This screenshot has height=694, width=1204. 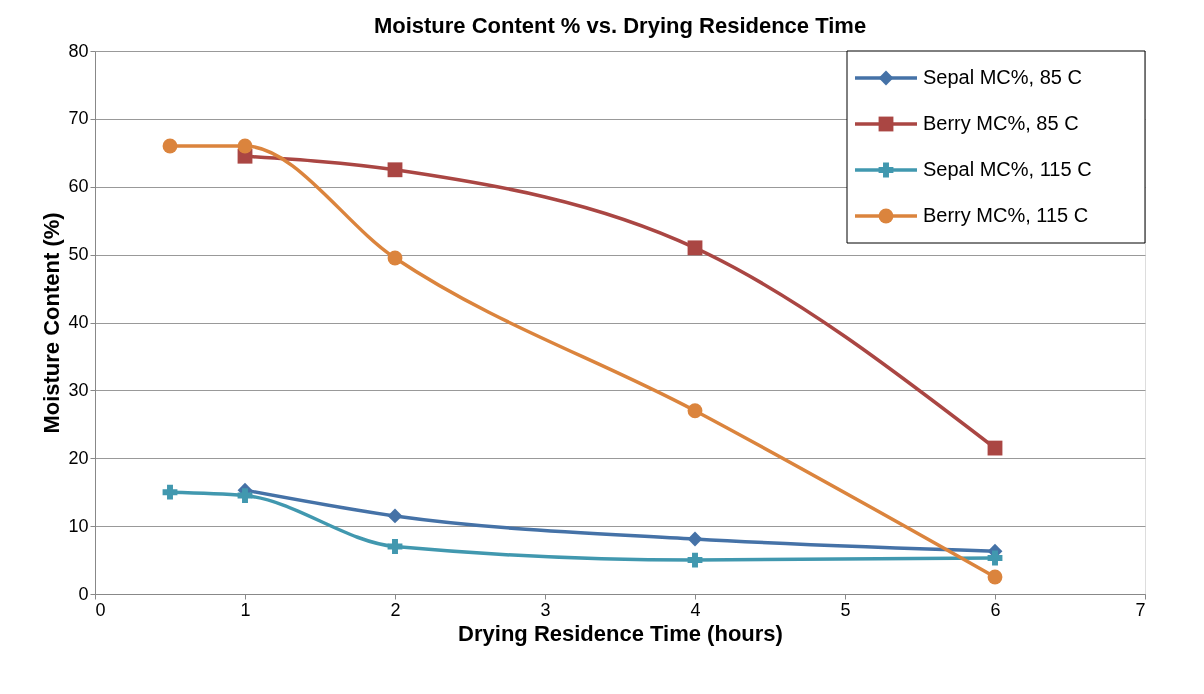 I want to click on legend-label: Berry MC%, 115 C, so click(x=1006, y=215).